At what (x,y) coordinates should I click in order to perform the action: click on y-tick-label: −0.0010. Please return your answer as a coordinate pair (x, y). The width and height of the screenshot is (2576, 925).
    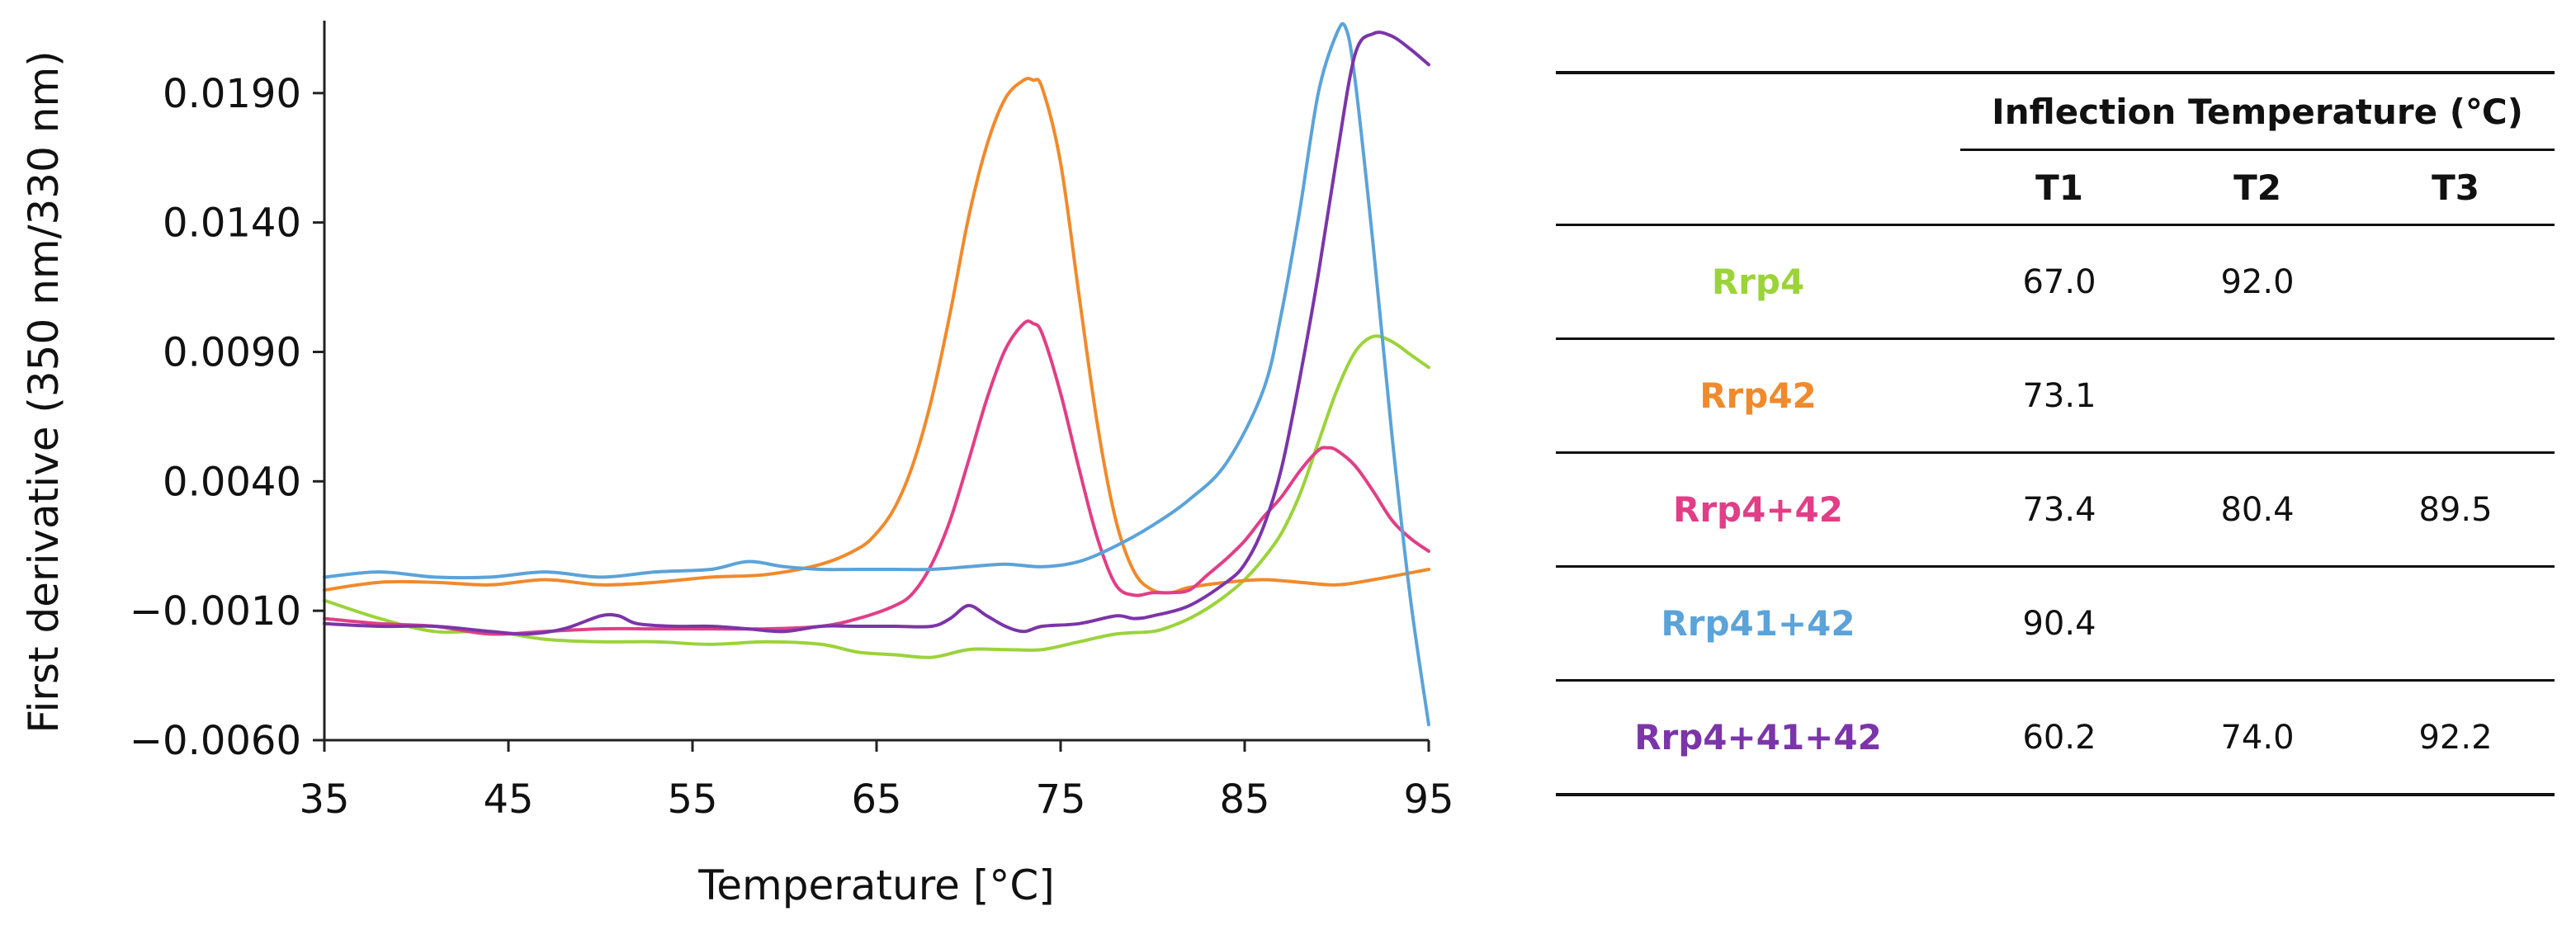
    Looking at the image, I should click on (215, 611).